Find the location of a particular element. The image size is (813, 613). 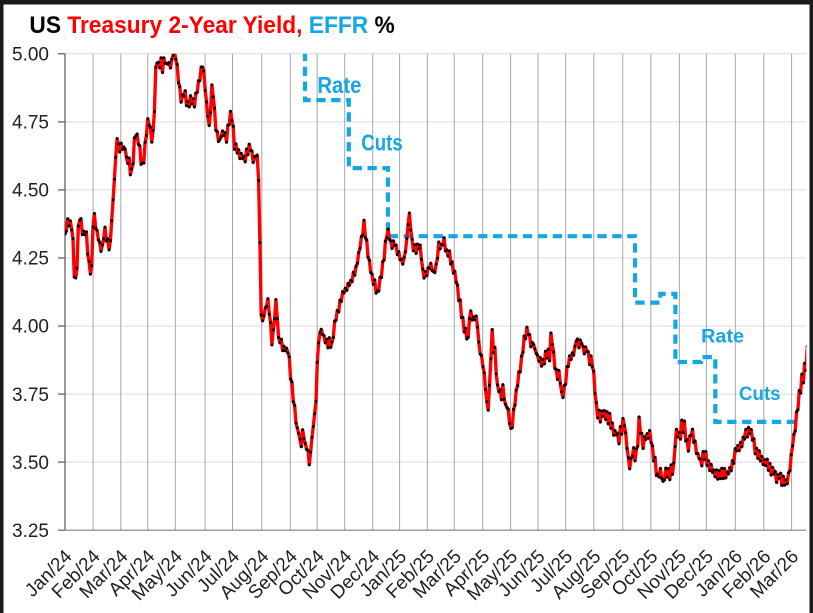

svg-text: 4.00 is located at coordinates (30, 327).